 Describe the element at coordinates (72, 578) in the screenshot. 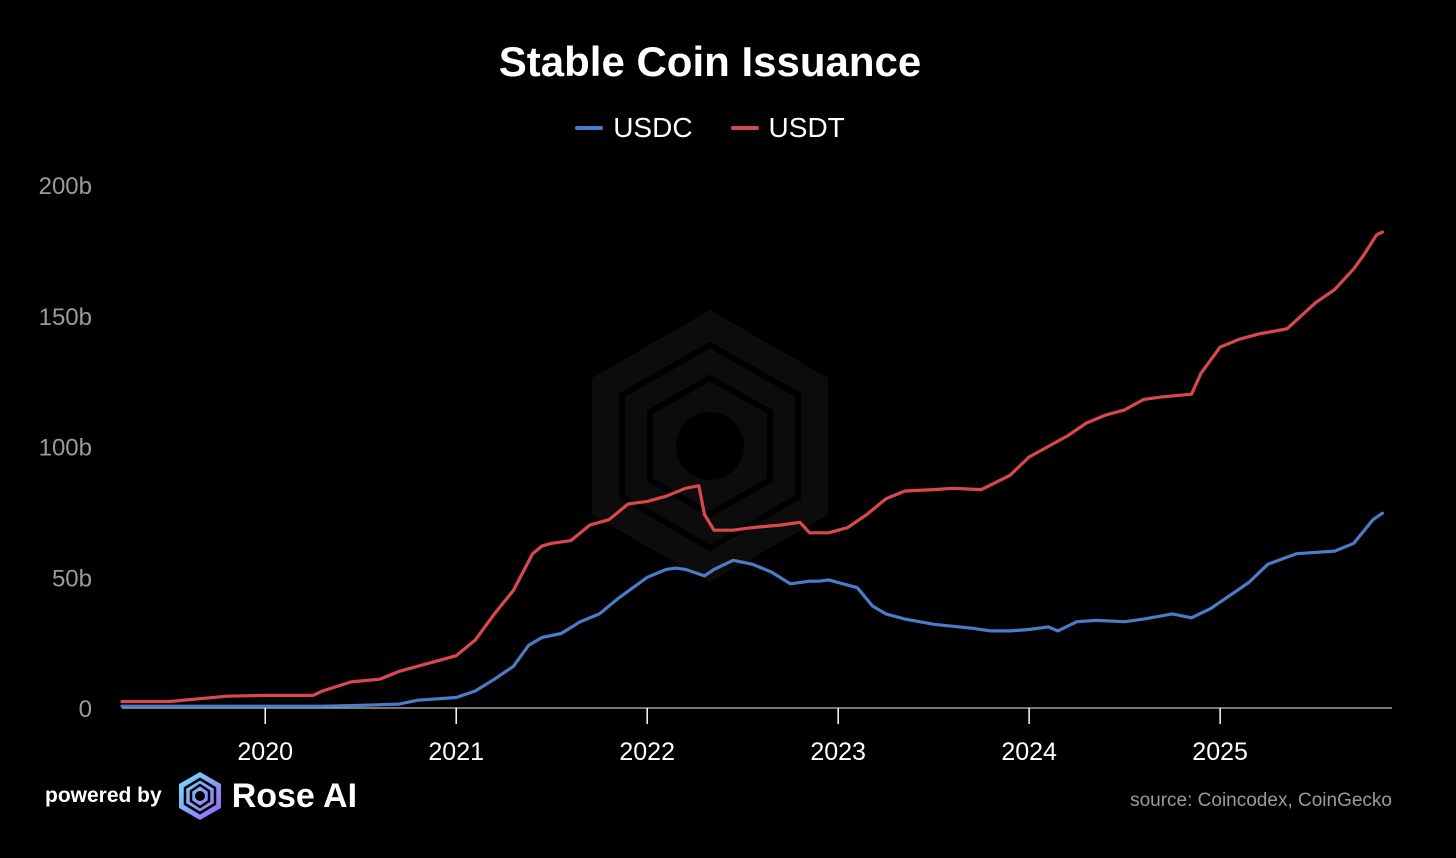

I see `y-tick-label: 50b` at that location.